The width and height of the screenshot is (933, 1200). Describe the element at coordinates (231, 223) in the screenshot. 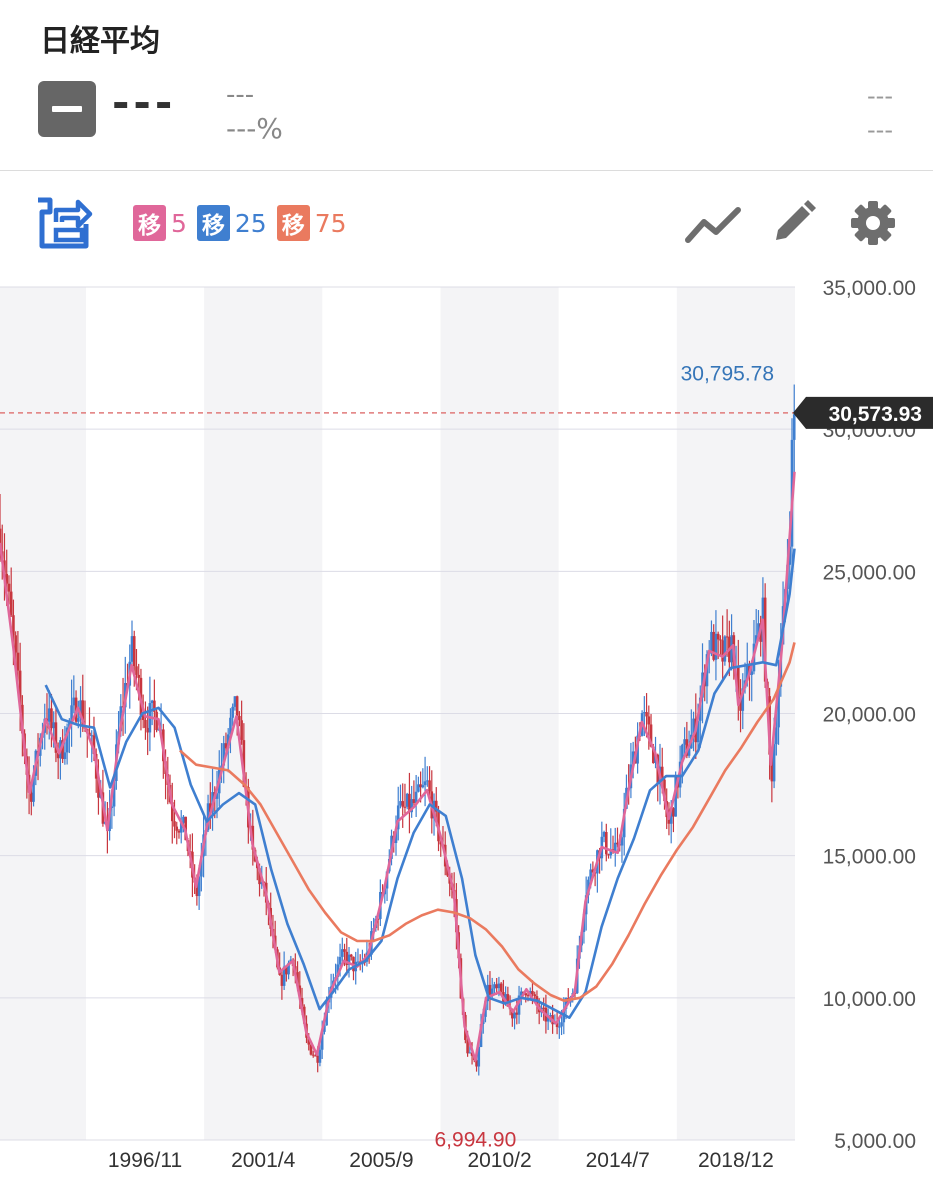

I see `ma25-badge: 移 25` at that location.